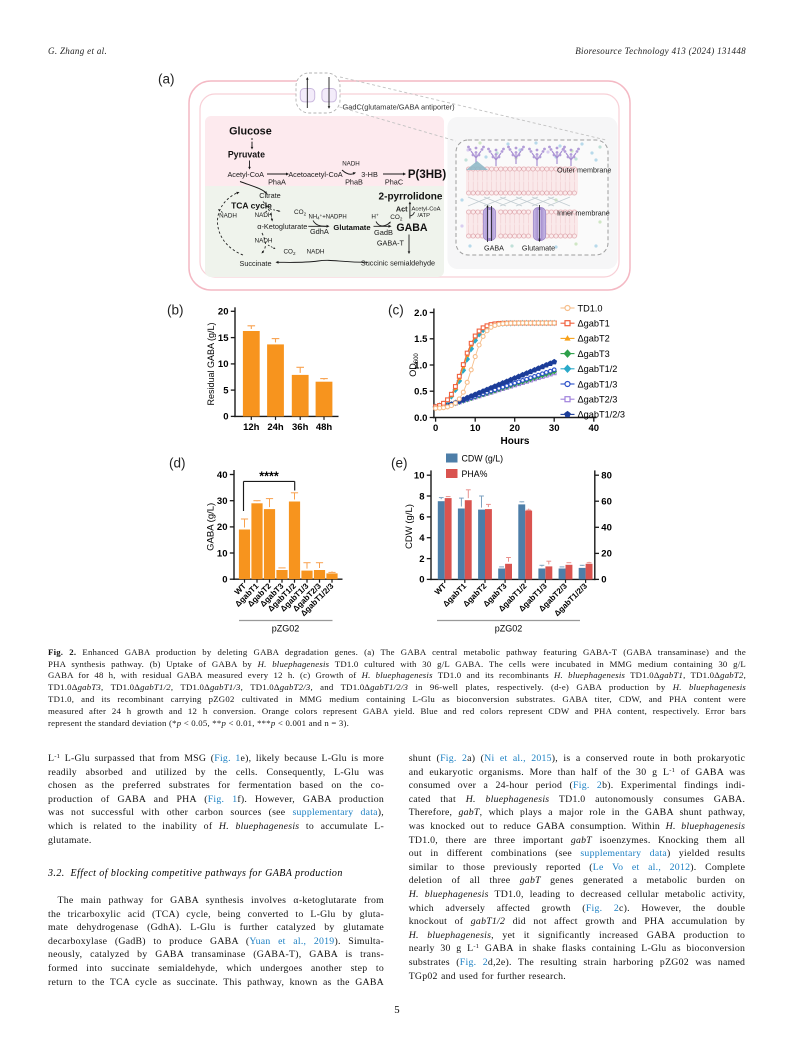 The height and width of the screenshot is (1058, 794). What do you see at coordinates (315, 174) in the screenshot?
I see `svg-text: Acetoacetyl-CoA` at bounding box center [315, 174].